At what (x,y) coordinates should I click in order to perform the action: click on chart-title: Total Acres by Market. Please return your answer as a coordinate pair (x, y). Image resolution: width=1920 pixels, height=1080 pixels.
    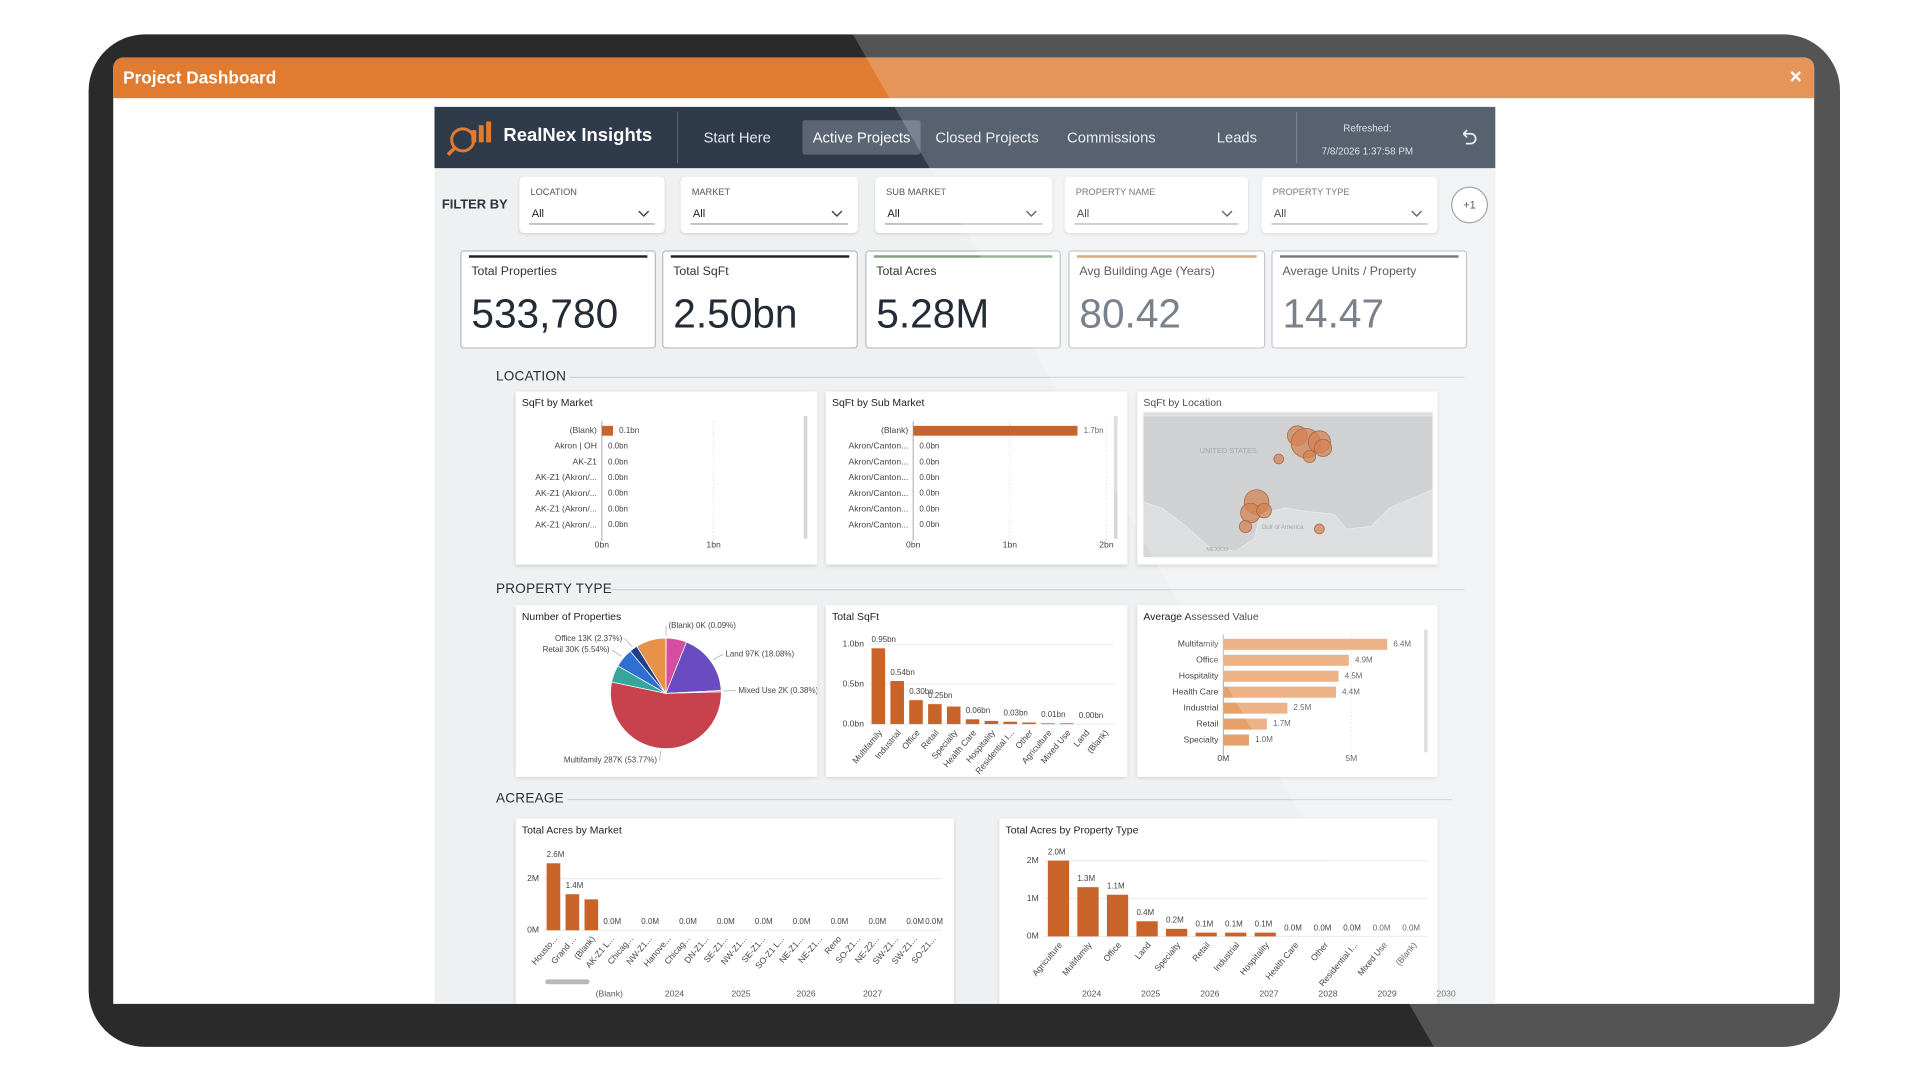
    Looking at the image, I should click on (572, 830).